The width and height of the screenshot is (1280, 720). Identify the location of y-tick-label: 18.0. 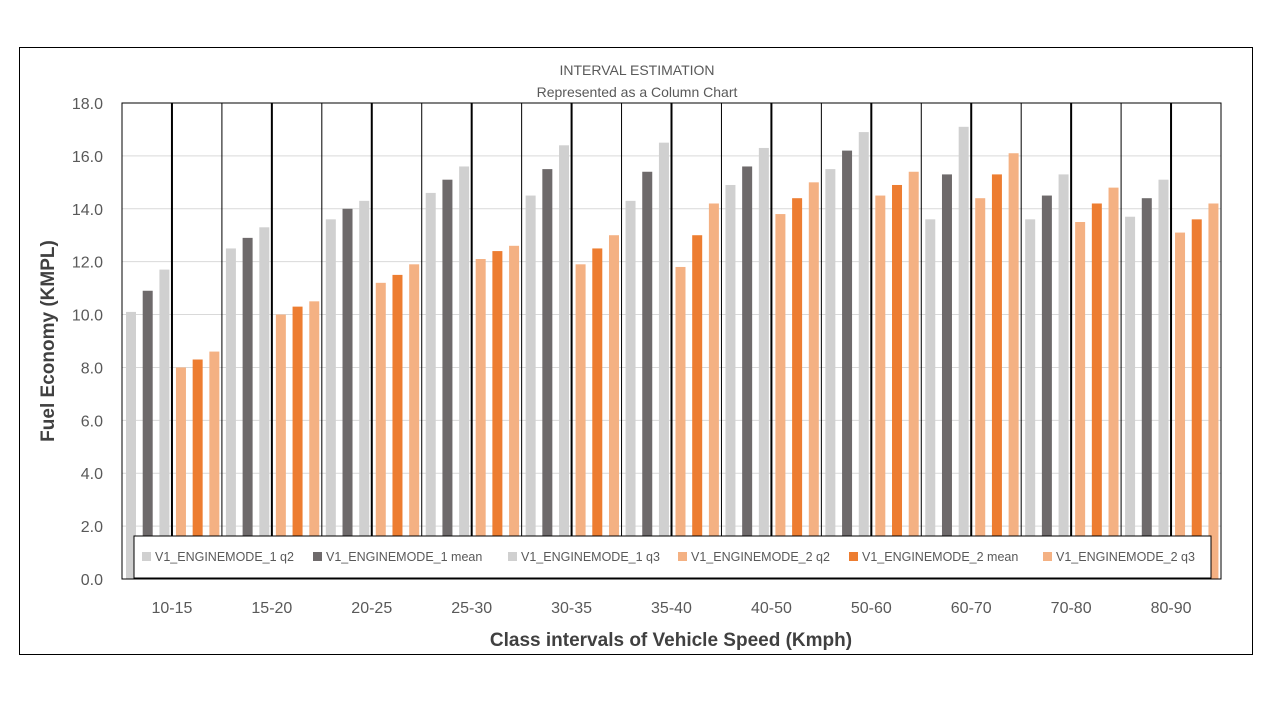
(87, 104).